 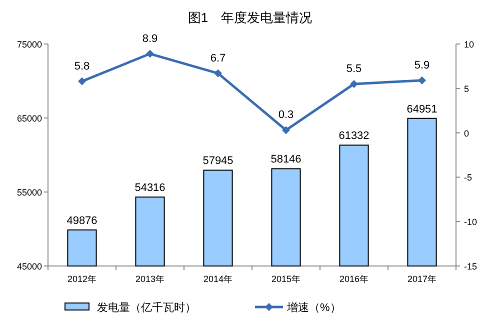 What do you see at coordinates (286, 115) in the screenshot?
I see `data-label: 0.3` at bounding box center [286, 115].